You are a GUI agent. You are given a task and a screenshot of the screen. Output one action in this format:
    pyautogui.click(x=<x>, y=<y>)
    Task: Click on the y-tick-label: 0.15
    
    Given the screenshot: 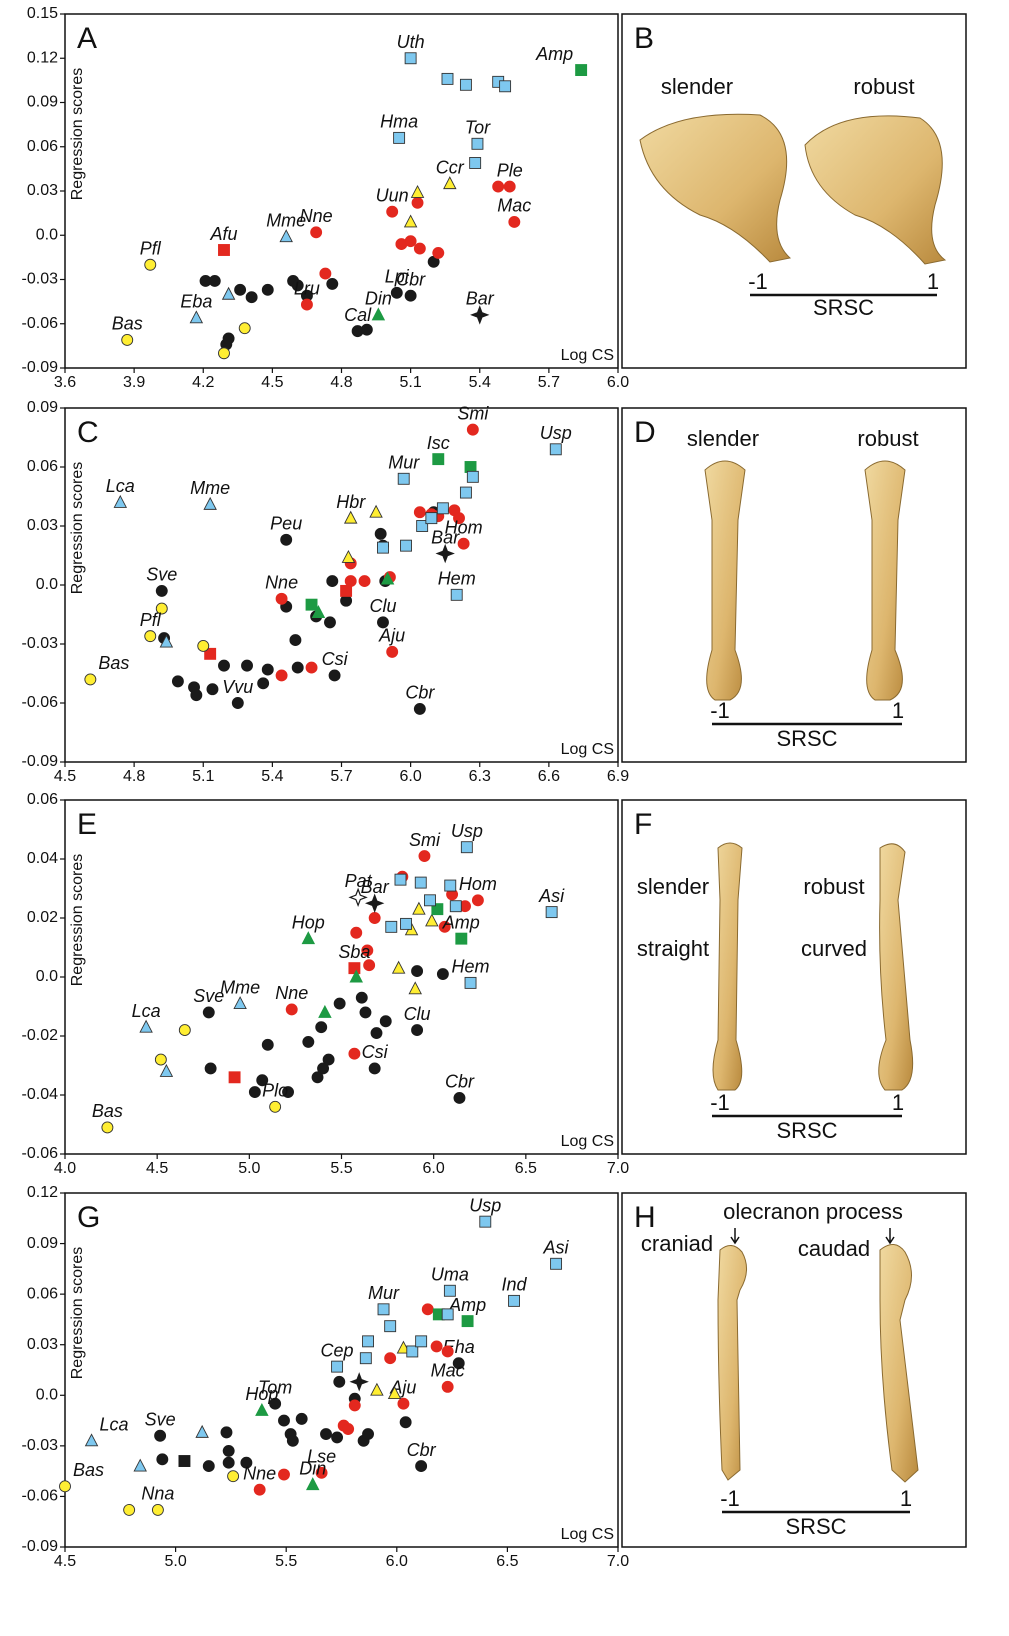 What is the action you would take?
    pyautogui.click(x=42, y=13)
    